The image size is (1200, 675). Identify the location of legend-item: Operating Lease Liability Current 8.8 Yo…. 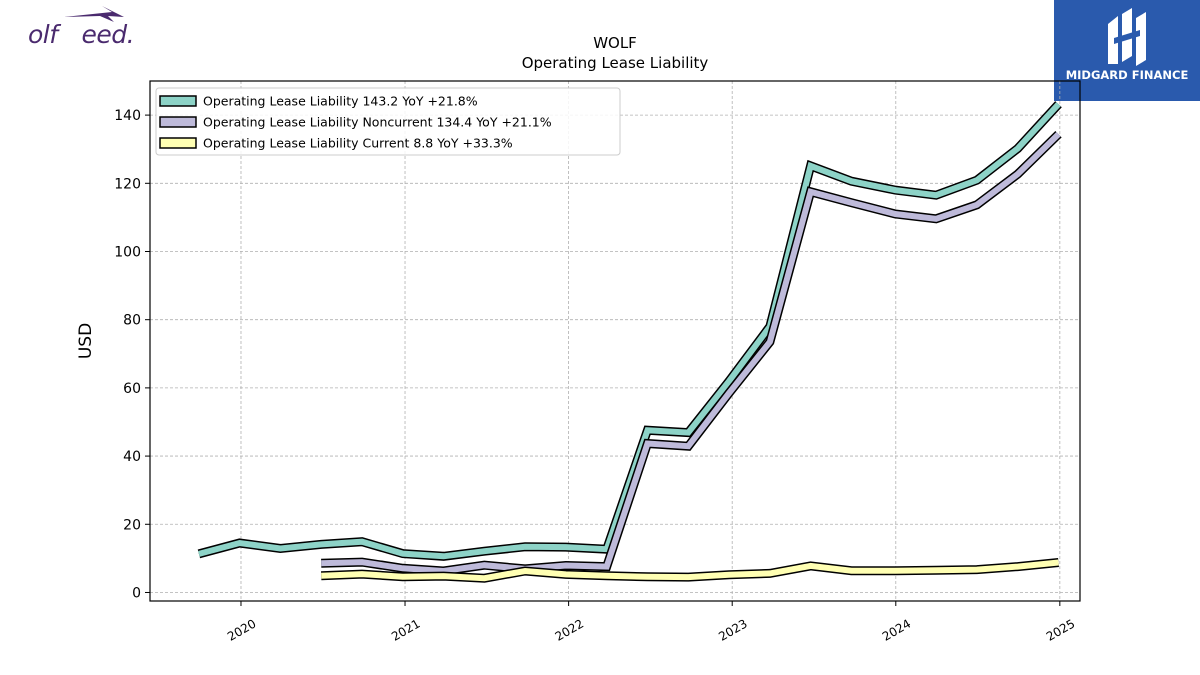
(336, 143).